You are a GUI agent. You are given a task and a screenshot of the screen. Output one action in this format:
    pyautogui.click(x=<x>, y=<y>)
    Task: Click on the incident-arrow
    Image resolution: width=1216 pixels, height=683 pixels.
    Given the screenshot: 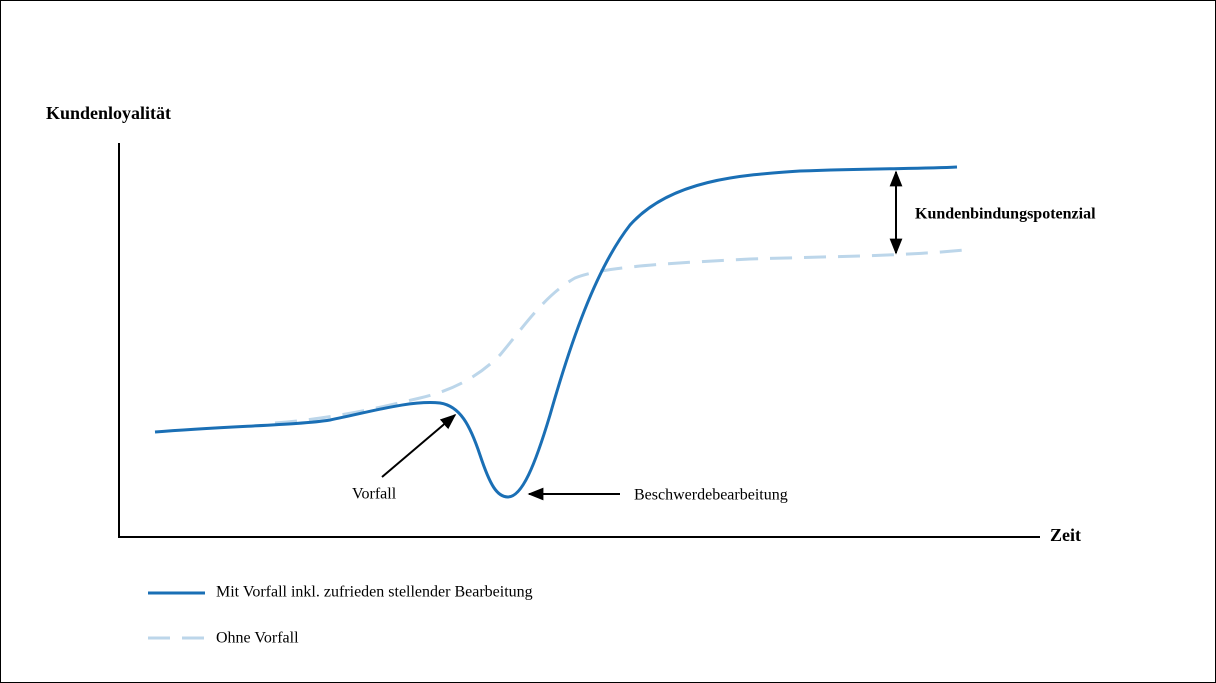 What is the action you would take?
    pyautogui.click(x=419, y=445)
    